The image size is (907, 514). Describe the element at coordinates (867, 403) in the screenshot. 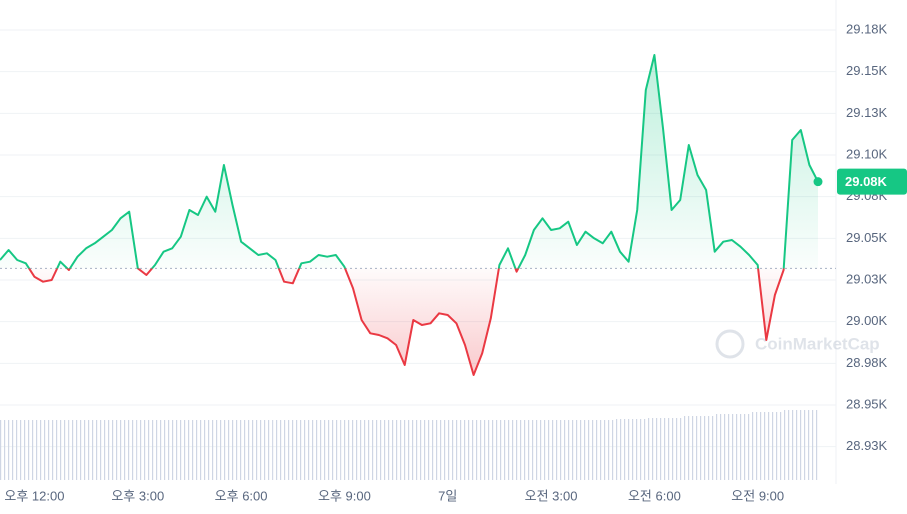

I see `y-tick-label: 28.95K` at that location.